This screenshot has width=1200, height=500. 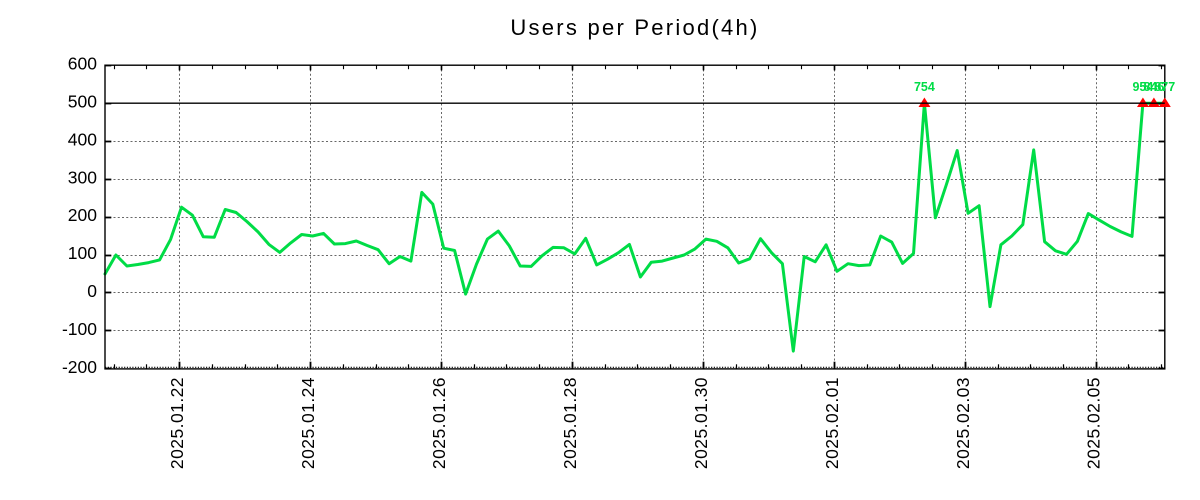 I want to click on svg-text: 100, so click(x=82, y=253).